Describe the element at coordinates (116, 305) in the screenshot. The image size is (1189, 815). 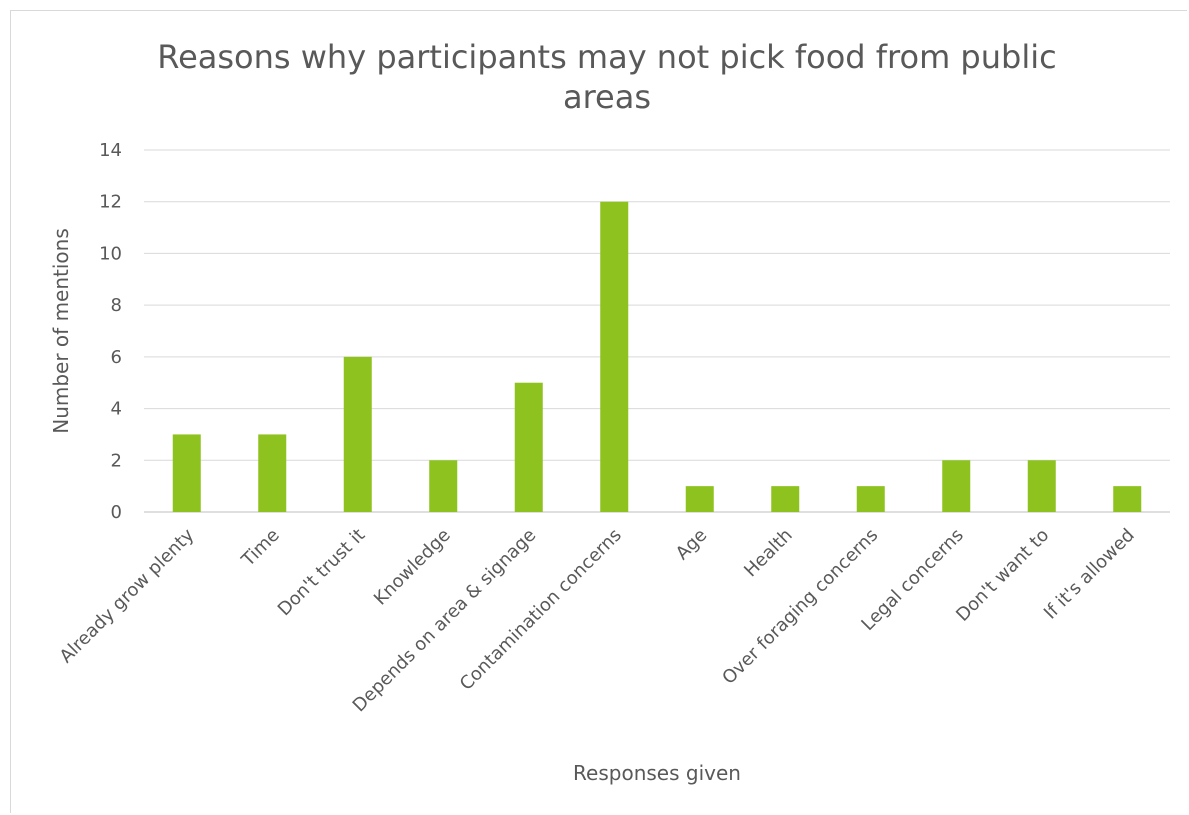
I see `y-tick-label: 8` at that location.